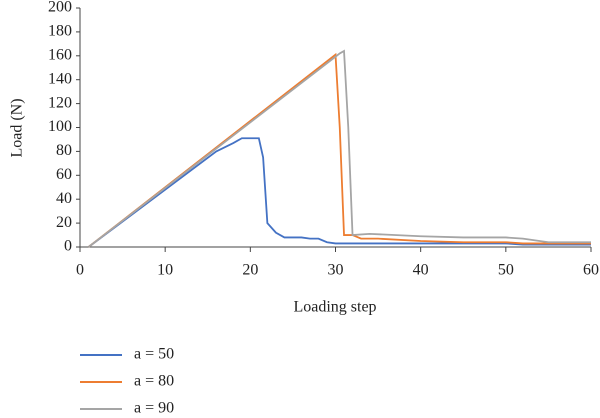  Describe the element at coordinates (154, 381) in the screenshot. I see `legend-label: a = 80` at that location.